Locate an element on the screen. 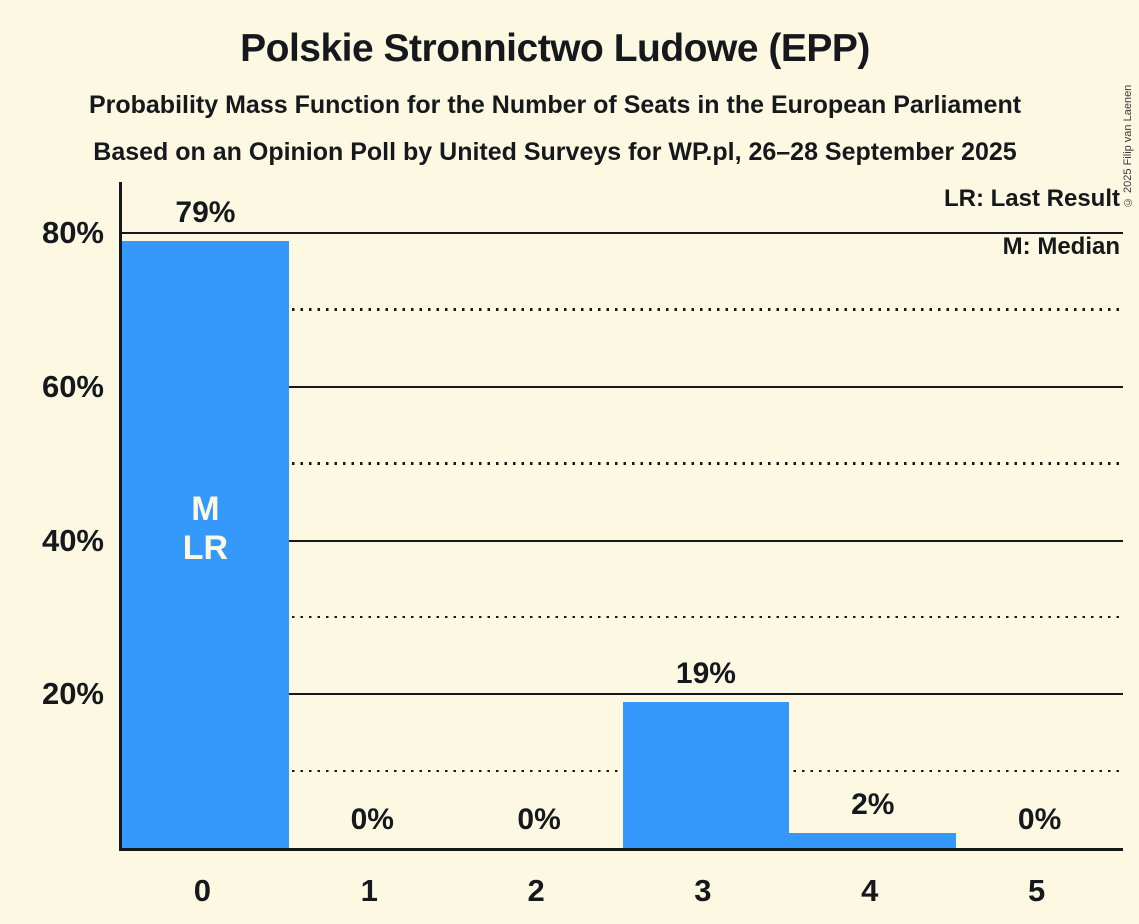 The height and width of the screenshot is (924, 1139). bar-value-label-0: 79% is located at coordinates (205, 212).